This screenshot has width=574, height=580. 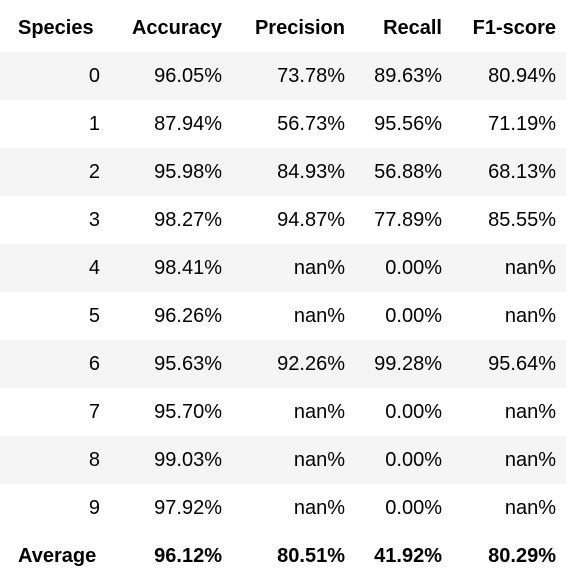 I want to click on species-cell: 8, so click(x=94, y=459).